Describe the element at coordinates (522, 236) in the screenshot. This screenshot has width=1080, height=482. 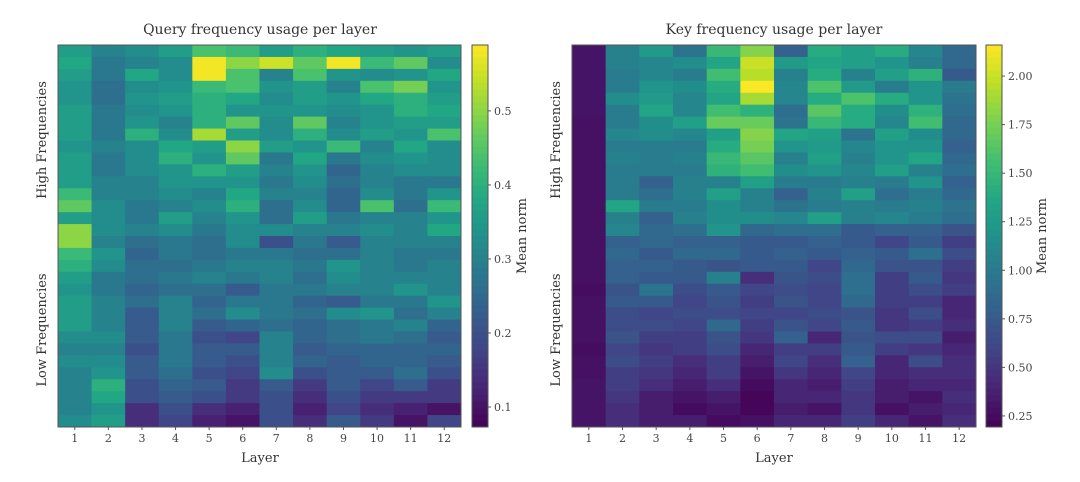
I see `query-colorbar-label: Mean norm` at that location.